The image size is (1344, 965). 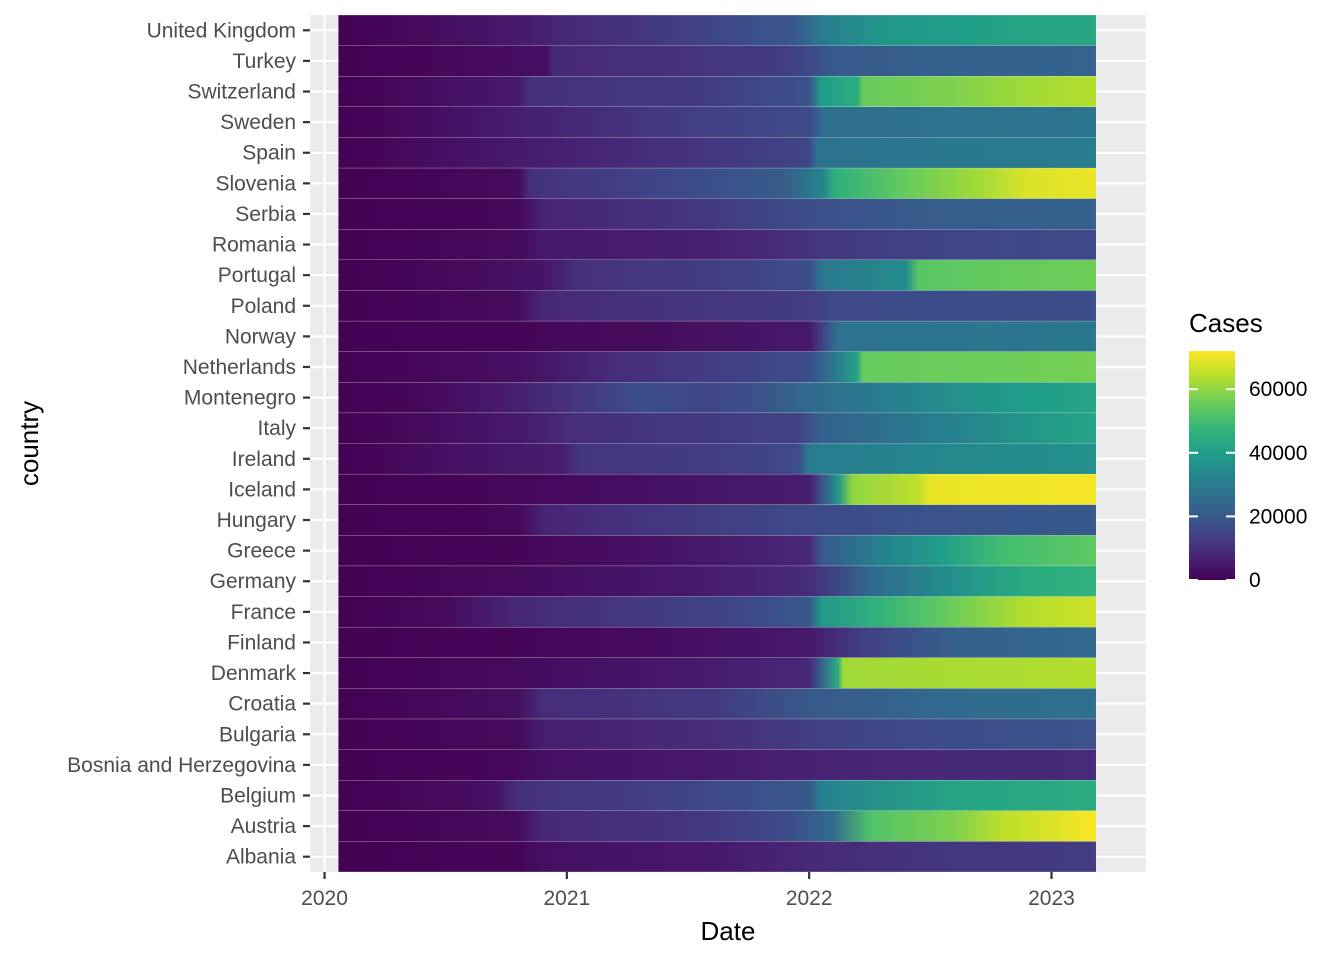 I want to click on heat-row-switzerland, so click(x=717, y=91).